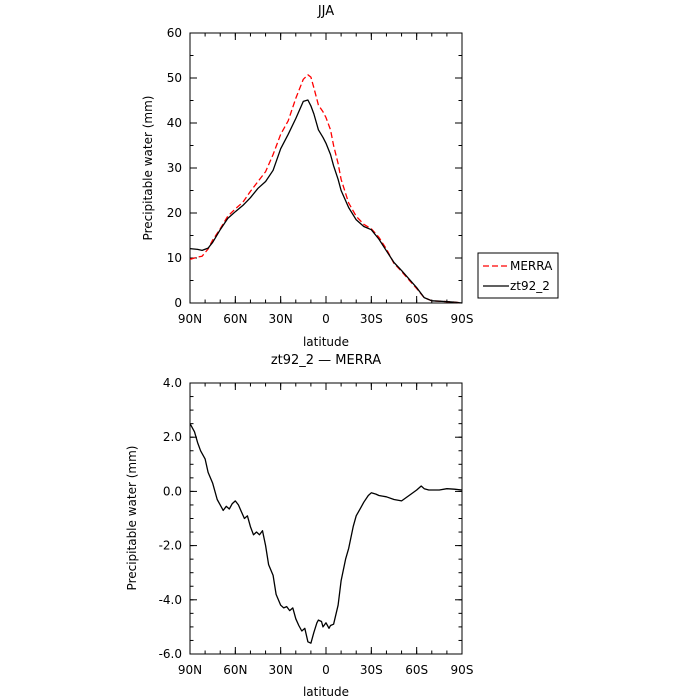 This screenshot has width=700, height=700. What do you see at coordinates (326, 692) in the screenshot?
I see `bottom-x-axis-label: latitude` at bounding box center [326, 692].